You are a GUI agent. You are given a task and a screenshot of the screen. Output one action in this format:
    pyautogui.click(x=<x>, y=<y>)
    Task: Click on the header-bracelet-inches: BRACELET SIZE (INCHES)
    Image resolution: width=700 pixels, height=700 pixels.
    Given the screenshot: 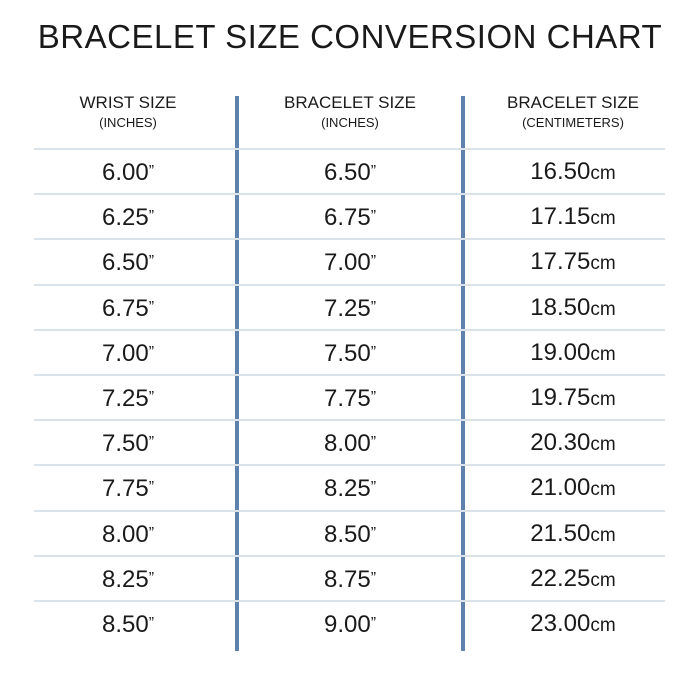 What is the action you would take?
    pyautogui.click(x=350, y=112)
    